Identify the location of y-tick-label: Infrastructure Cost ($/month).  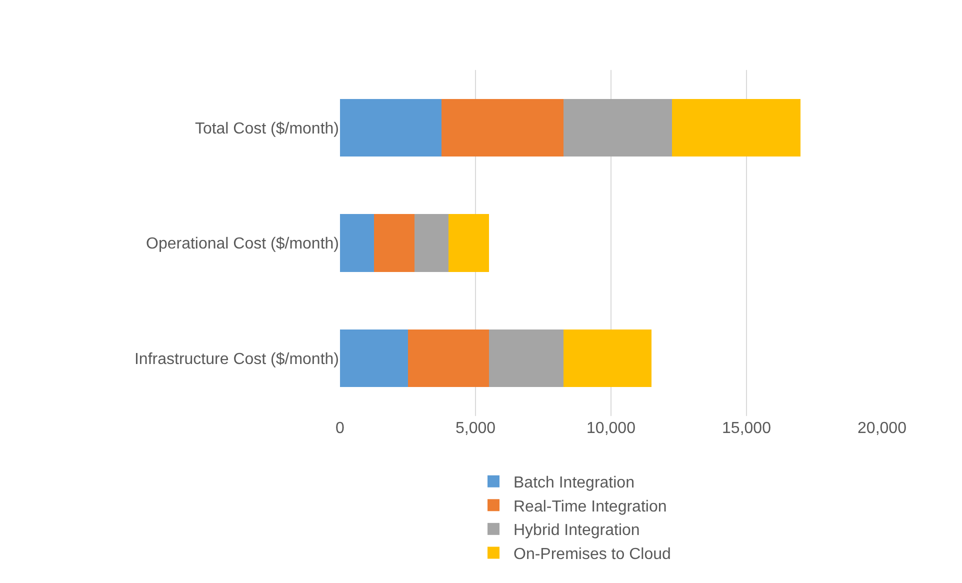
(236, 359).